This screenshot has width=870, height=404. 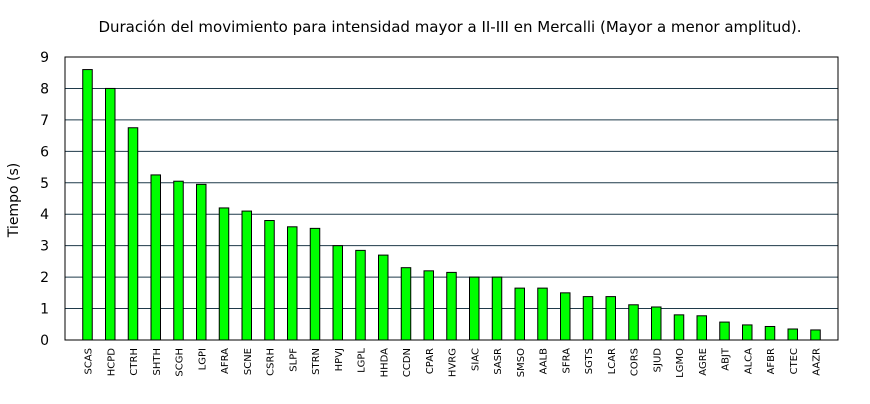 What do you see at coordinates (612, 361) in the screenshot?
I see `x-tick-label: LCAR` at bounding box center [612, 361].